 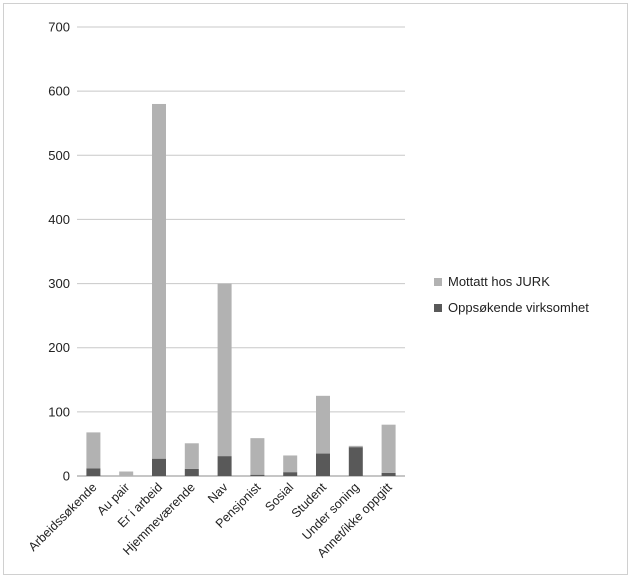 What do you see at coordinates (218, 493) in the screenshot?
I see `x-tick-label: Nav` at bounding box center [218, 493].